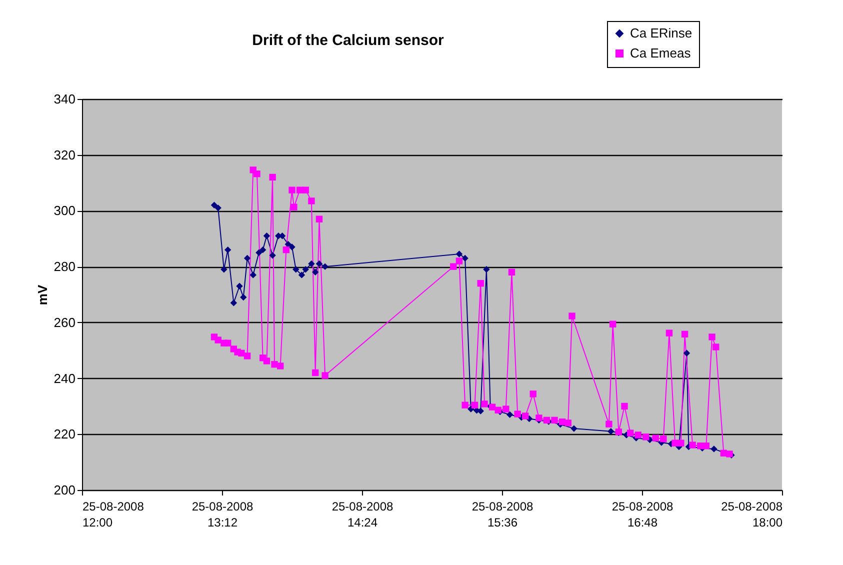  What do you see at coordinates (348, 40) in the screenshot?
I see `chart-title: Drift of the Calcium sensor` at bounding box center [348, 40].